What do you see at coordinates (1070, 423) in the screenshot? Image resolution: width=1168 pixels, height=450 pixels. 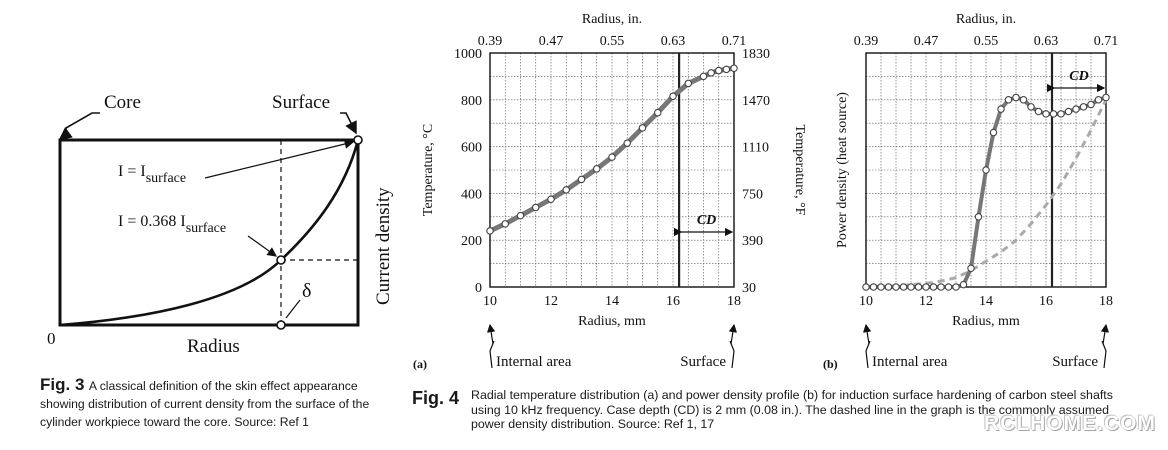 I see `watermark-text: RCLHOME.COM` at bounding box center [1070, 423].